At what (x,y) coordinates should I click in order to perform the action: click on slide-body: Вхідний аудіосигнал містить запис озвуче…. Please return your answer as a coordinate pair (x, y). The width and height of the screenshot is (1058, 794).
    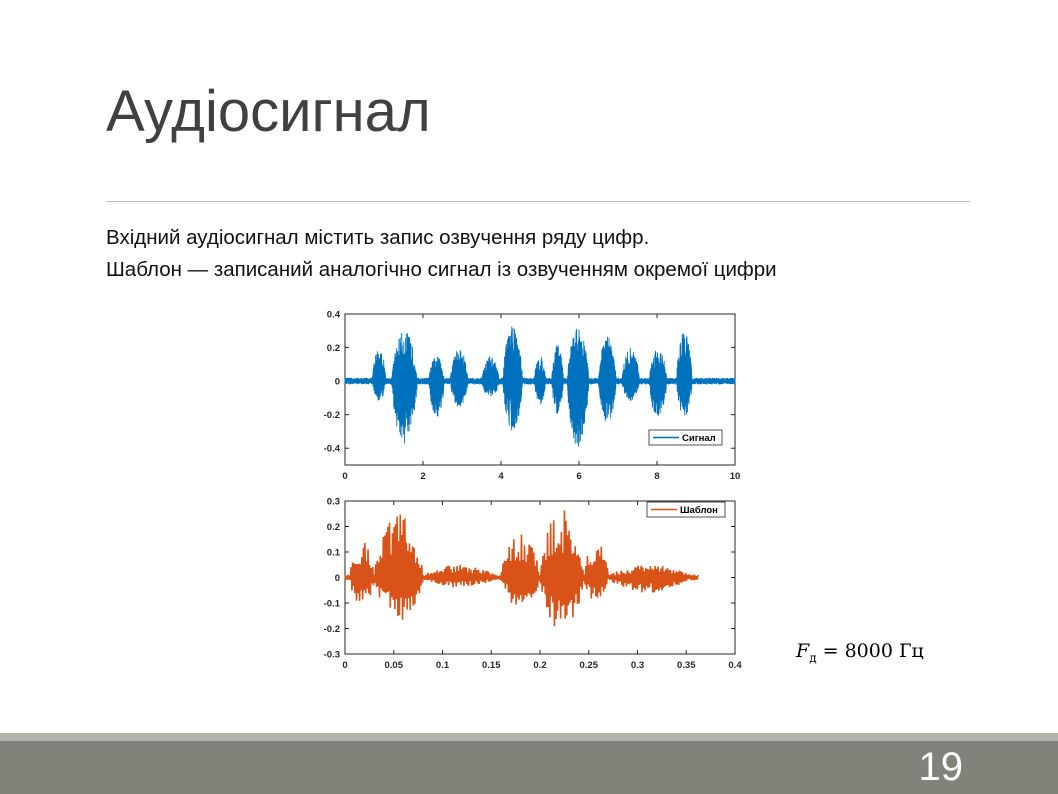
    Looking at the image, I should click on (441, 254).